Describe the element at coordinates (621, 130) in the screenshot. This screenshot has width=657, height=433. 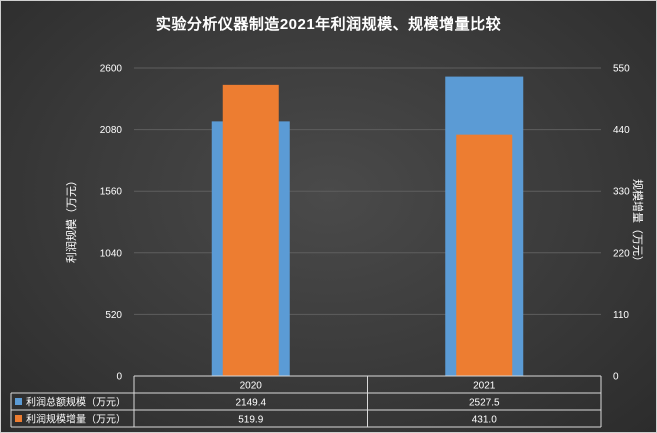
I see `y-tick-label-right: 440` at that location.